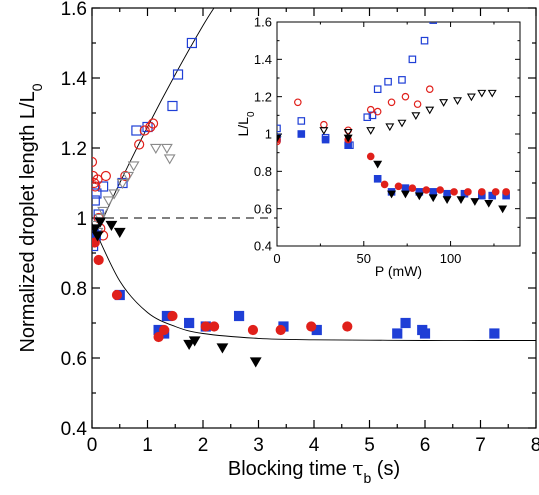 This screenshot has height=495, width=539. Describe the element at coordinates (263, 96) in the screenshot. I see `inset-y-tick-label: 1.2` at that location.